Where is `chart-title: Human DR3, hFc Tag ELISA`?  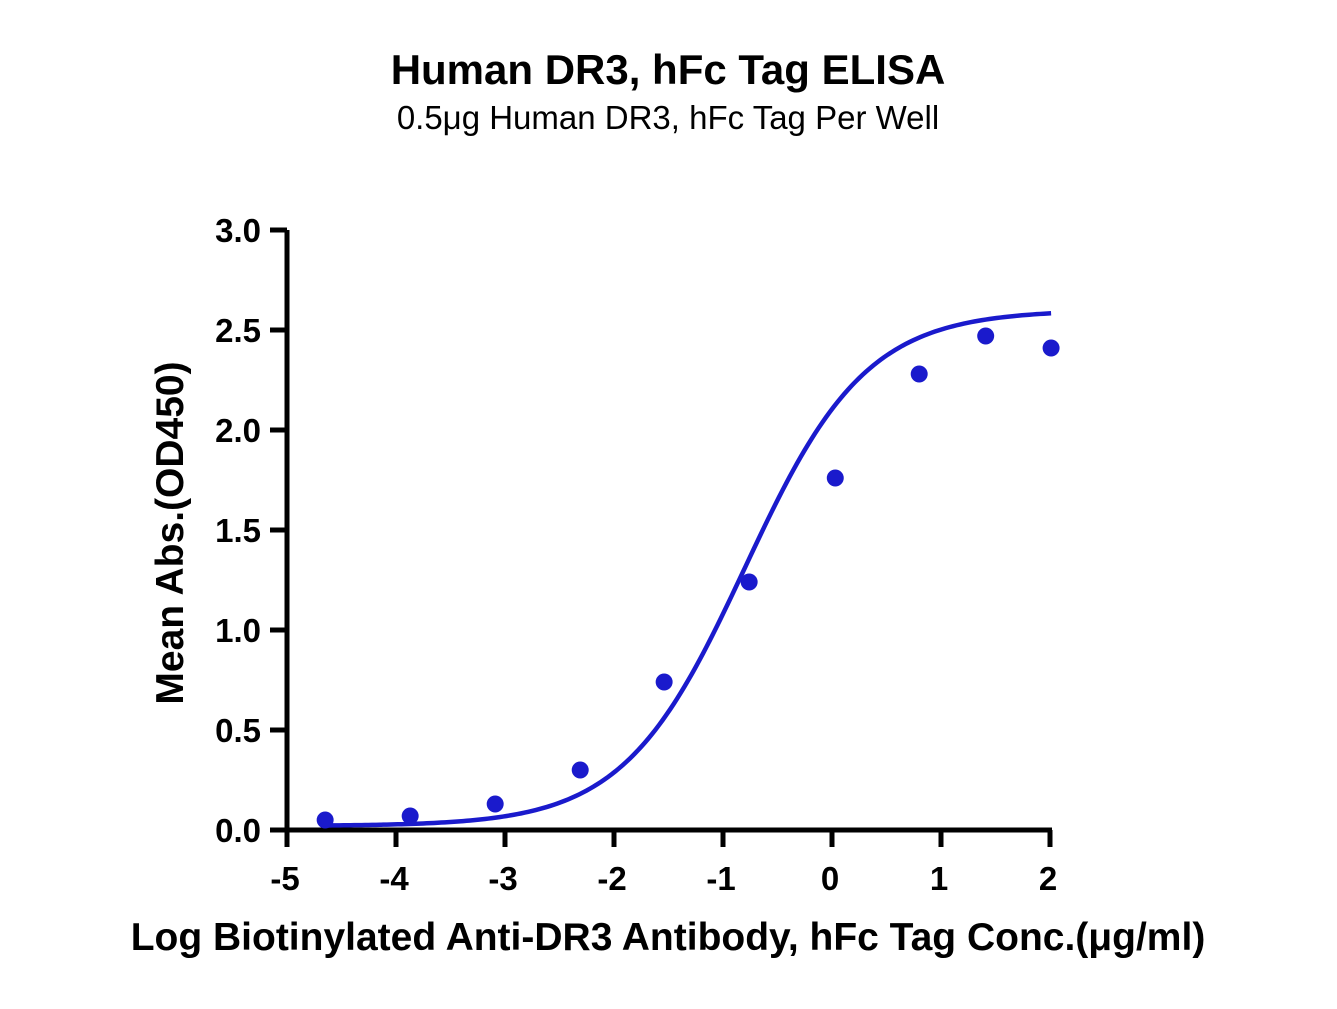 chart-title: Human DR3, hFc Tag ELISA is located at coordinates (668, 69).